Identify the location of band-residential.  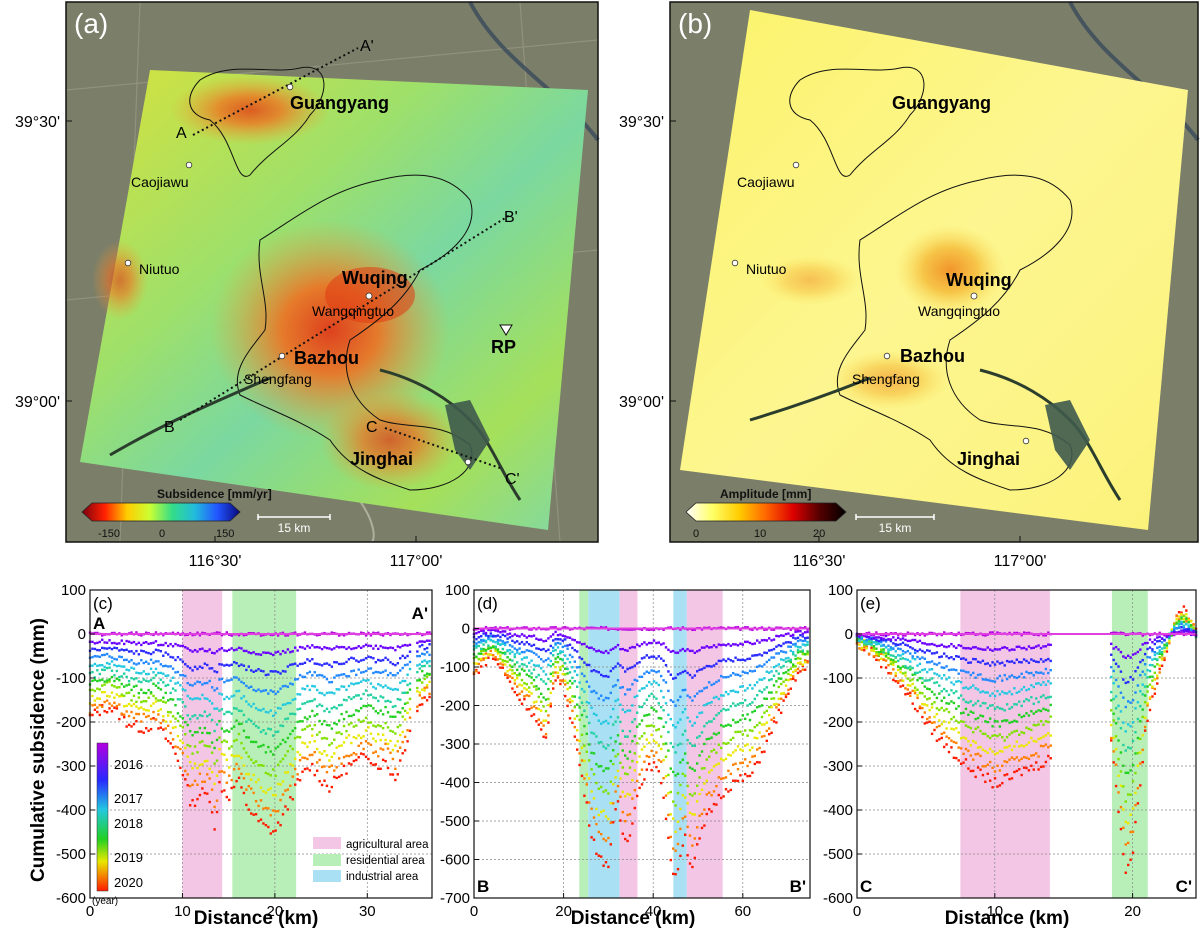
(1129, 744).